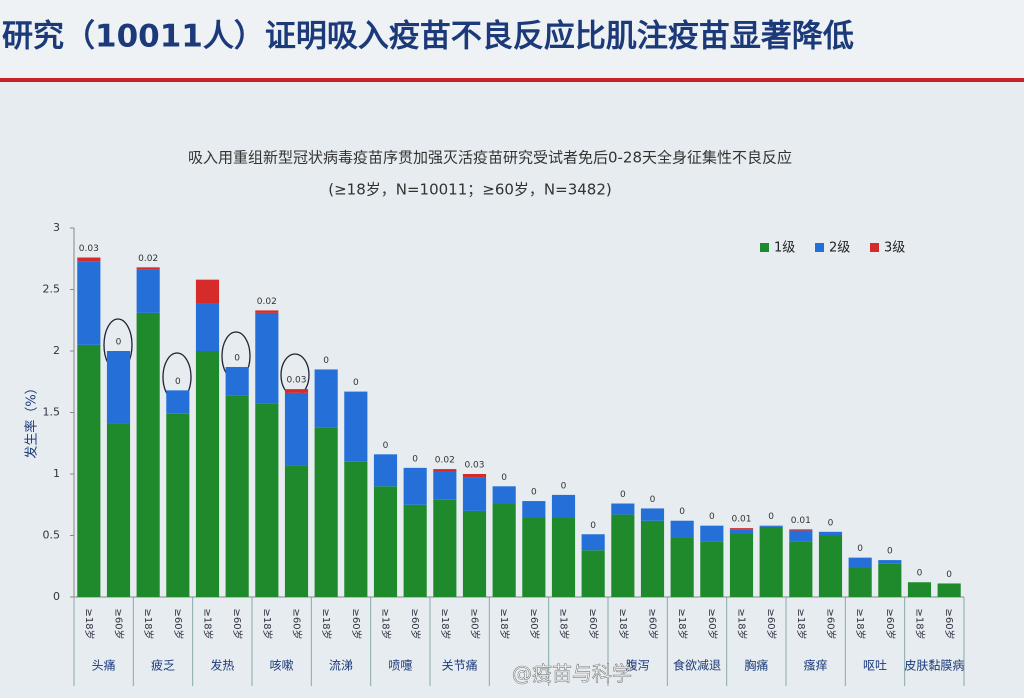 The height and width of the screenshot is (698, 1024). I want to click on legend-label: 1级, so click(784, 248).